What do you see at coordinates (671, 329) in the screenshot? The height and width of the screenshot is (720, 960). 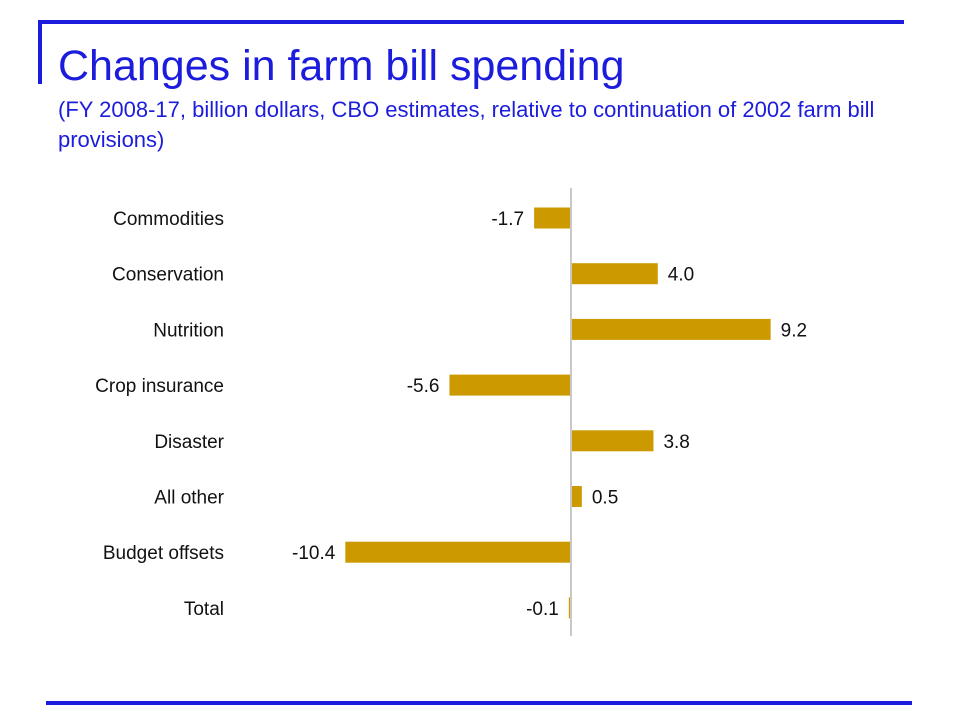 I see `bar-nutrition` at bounding box center [671, 329].